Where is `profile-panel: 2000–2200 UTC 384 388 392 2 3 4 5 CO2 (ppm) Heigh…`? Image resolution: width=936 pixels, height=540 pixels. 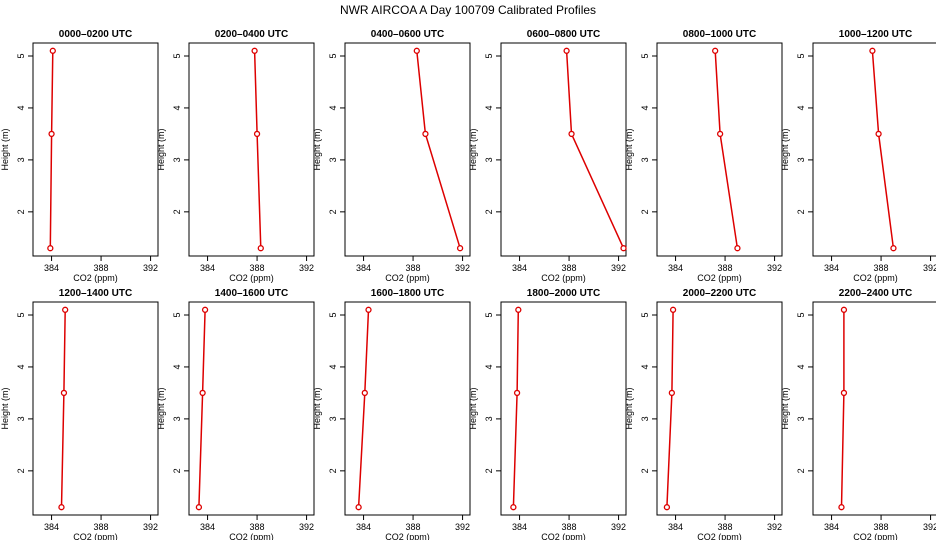
profile-panel: 2000–2200 UTC 384 388 392 2 3 4 5 CO2 (ppm) Heigh… is located at coordinates (703, 414).